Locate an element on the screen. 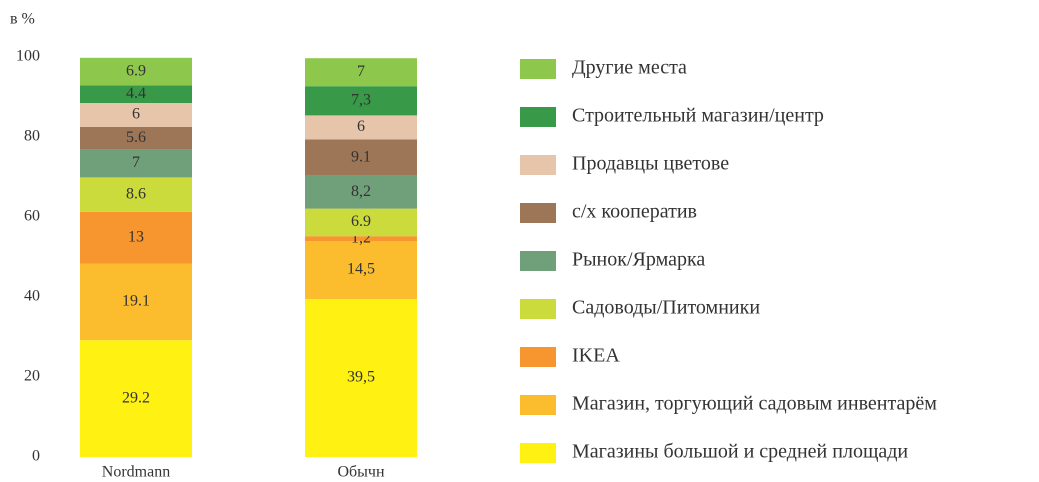  y-axis-label: в % is located at coordinates (22, 19).